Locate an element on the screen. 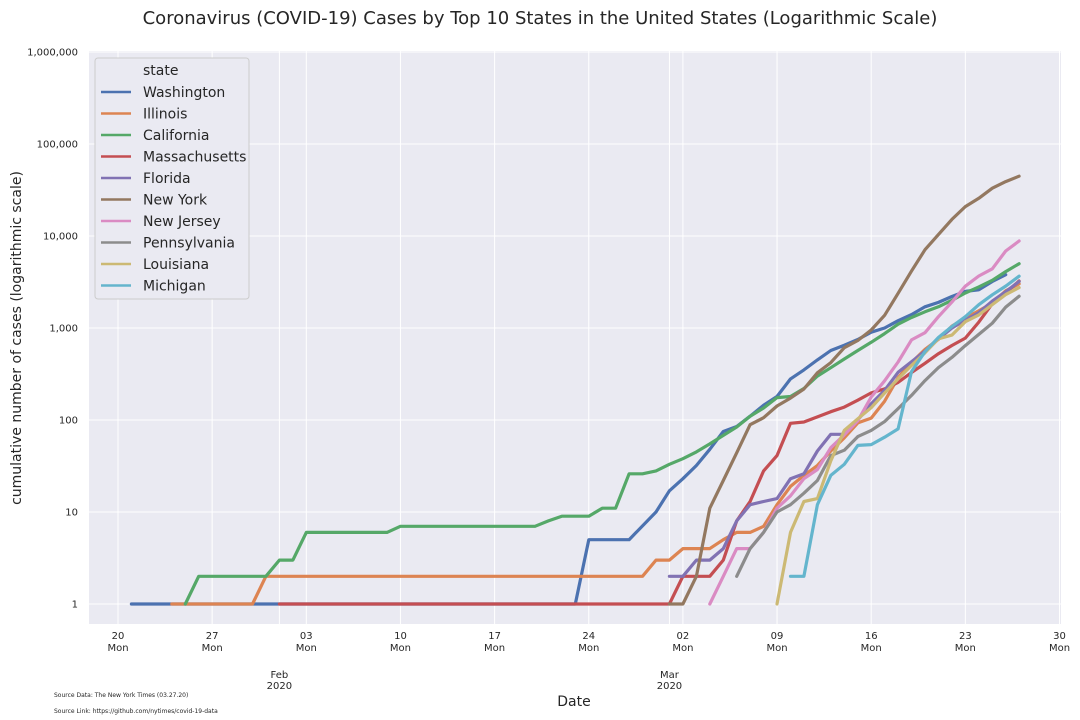 The width and height of the screenshot is (1080, 720). x-major-month: Feb is located at coordinates (280, 675).